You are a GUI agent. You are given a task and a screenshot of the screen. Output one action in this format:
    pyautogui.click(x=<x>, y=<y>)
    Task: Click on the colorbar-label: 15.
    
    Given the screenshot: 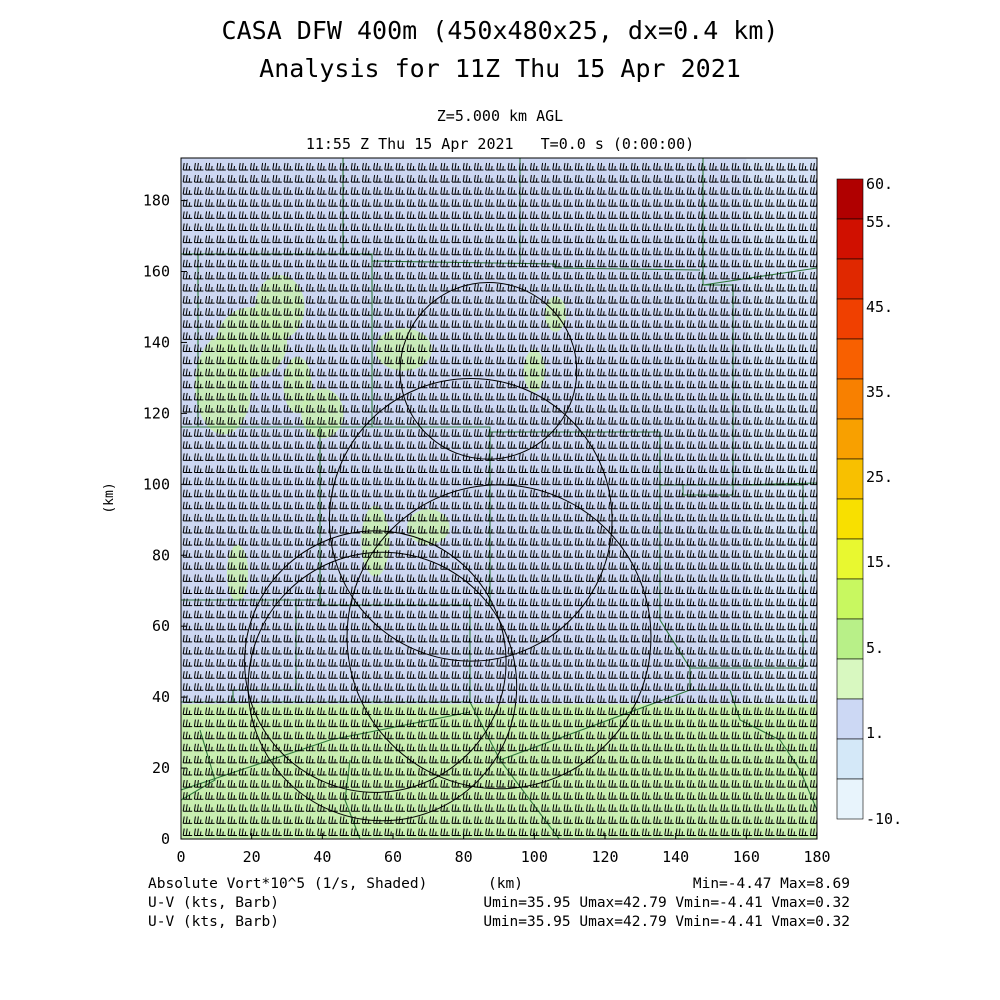 What is the action you would take?
    pyautogui.click(x=879, y=562)
    